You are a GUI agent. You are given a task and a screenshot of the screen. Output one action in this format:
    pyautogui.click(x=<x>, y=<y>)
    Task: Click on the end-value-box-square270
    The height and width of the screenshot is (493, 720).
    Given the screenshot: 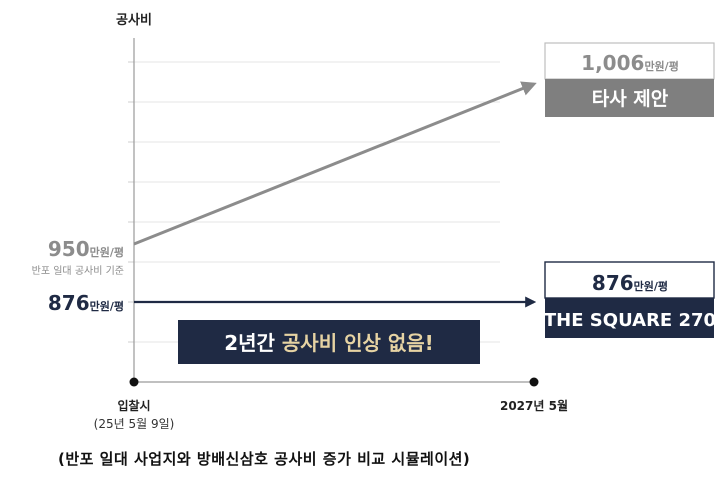 What is the action you would take?
    pyautogui.click(x=629, y=280)
    